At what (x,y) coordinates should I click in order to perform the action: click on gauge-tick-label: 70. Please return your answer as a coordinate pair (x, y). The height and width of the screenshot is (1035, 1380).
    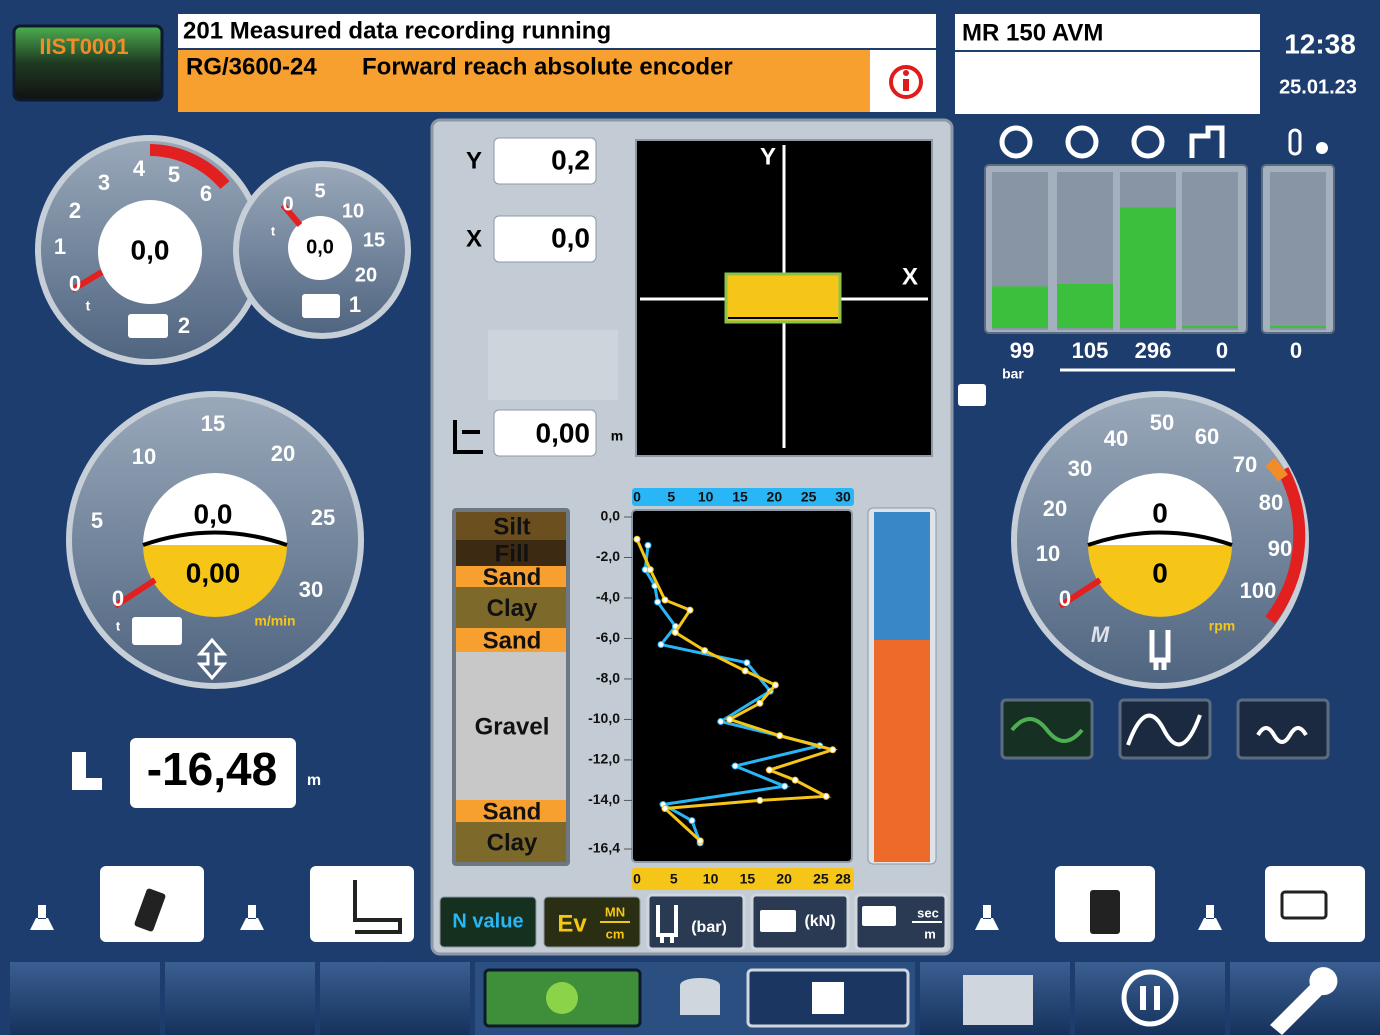
    Looking at the image, I should click on (1245, 464).